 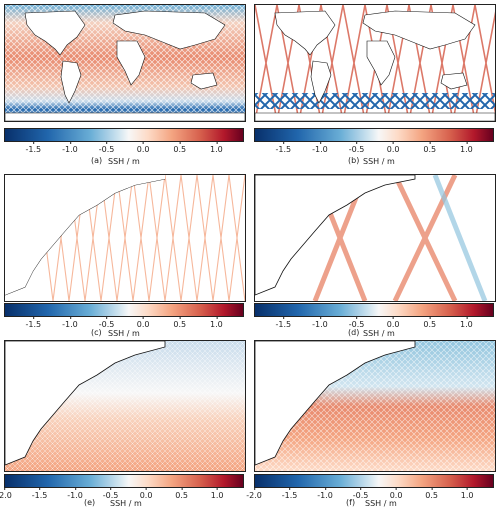 What do you see at coordinates (125, 238) in the screenshot?
I see `map-c-regional-tracks` at bounding box center [125, 238].